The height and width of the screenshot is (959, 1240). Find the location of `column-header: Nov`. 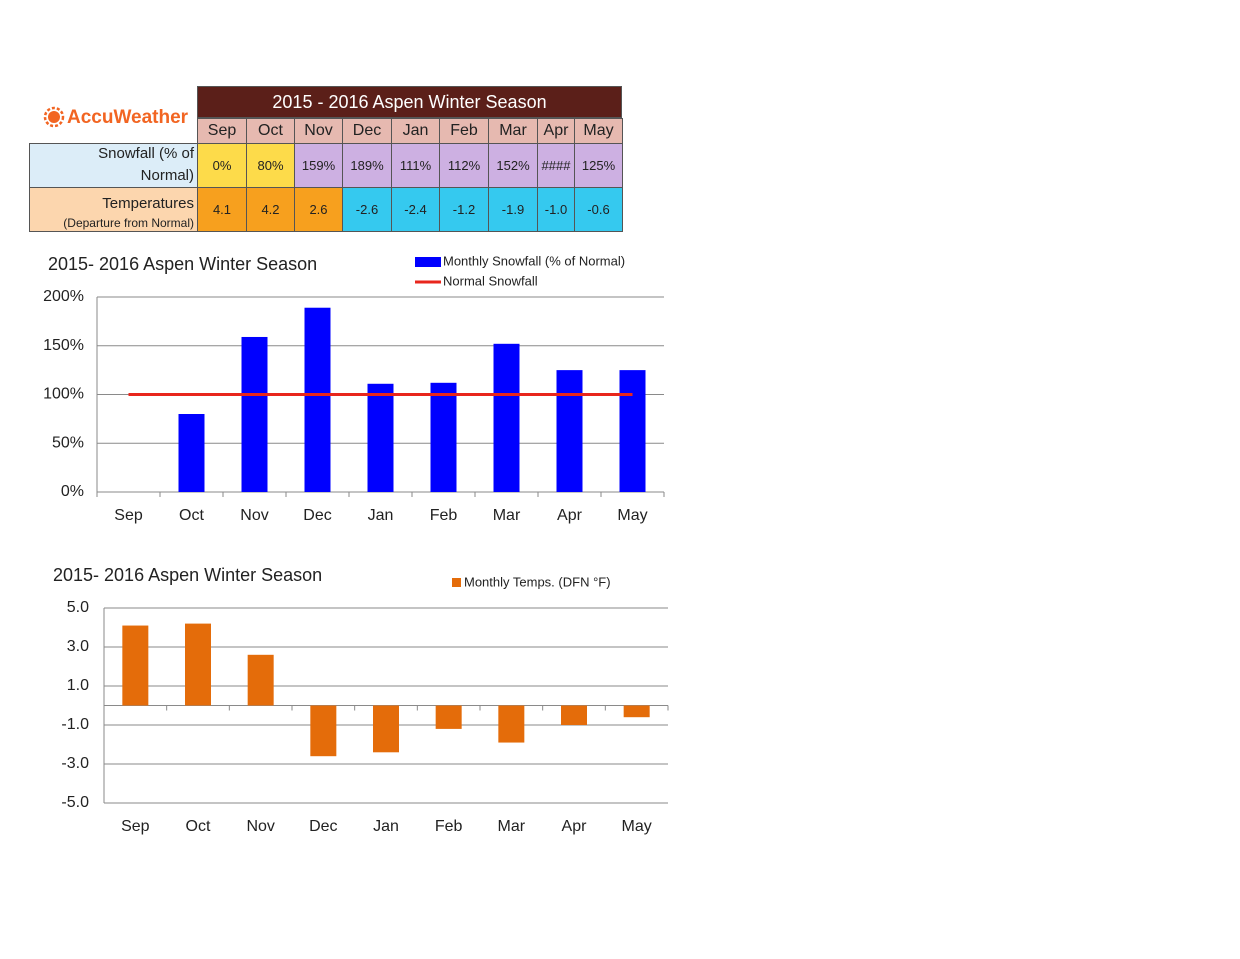

column-header: Nov is located at coordinates (318, 131).